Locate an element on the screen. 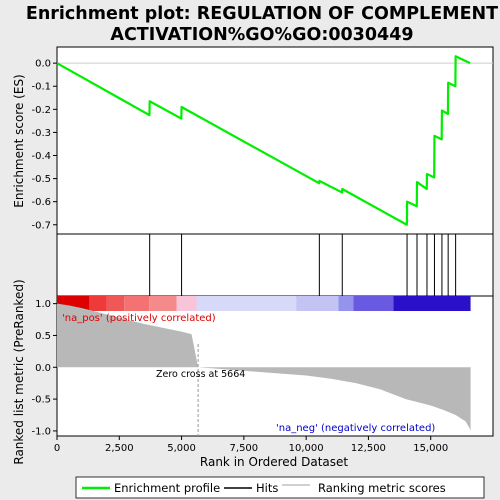 The width and height of the screenshot is (500, 500). es-y-axis-label: Enrichment score (ES) is located at coordinates (19, 140).